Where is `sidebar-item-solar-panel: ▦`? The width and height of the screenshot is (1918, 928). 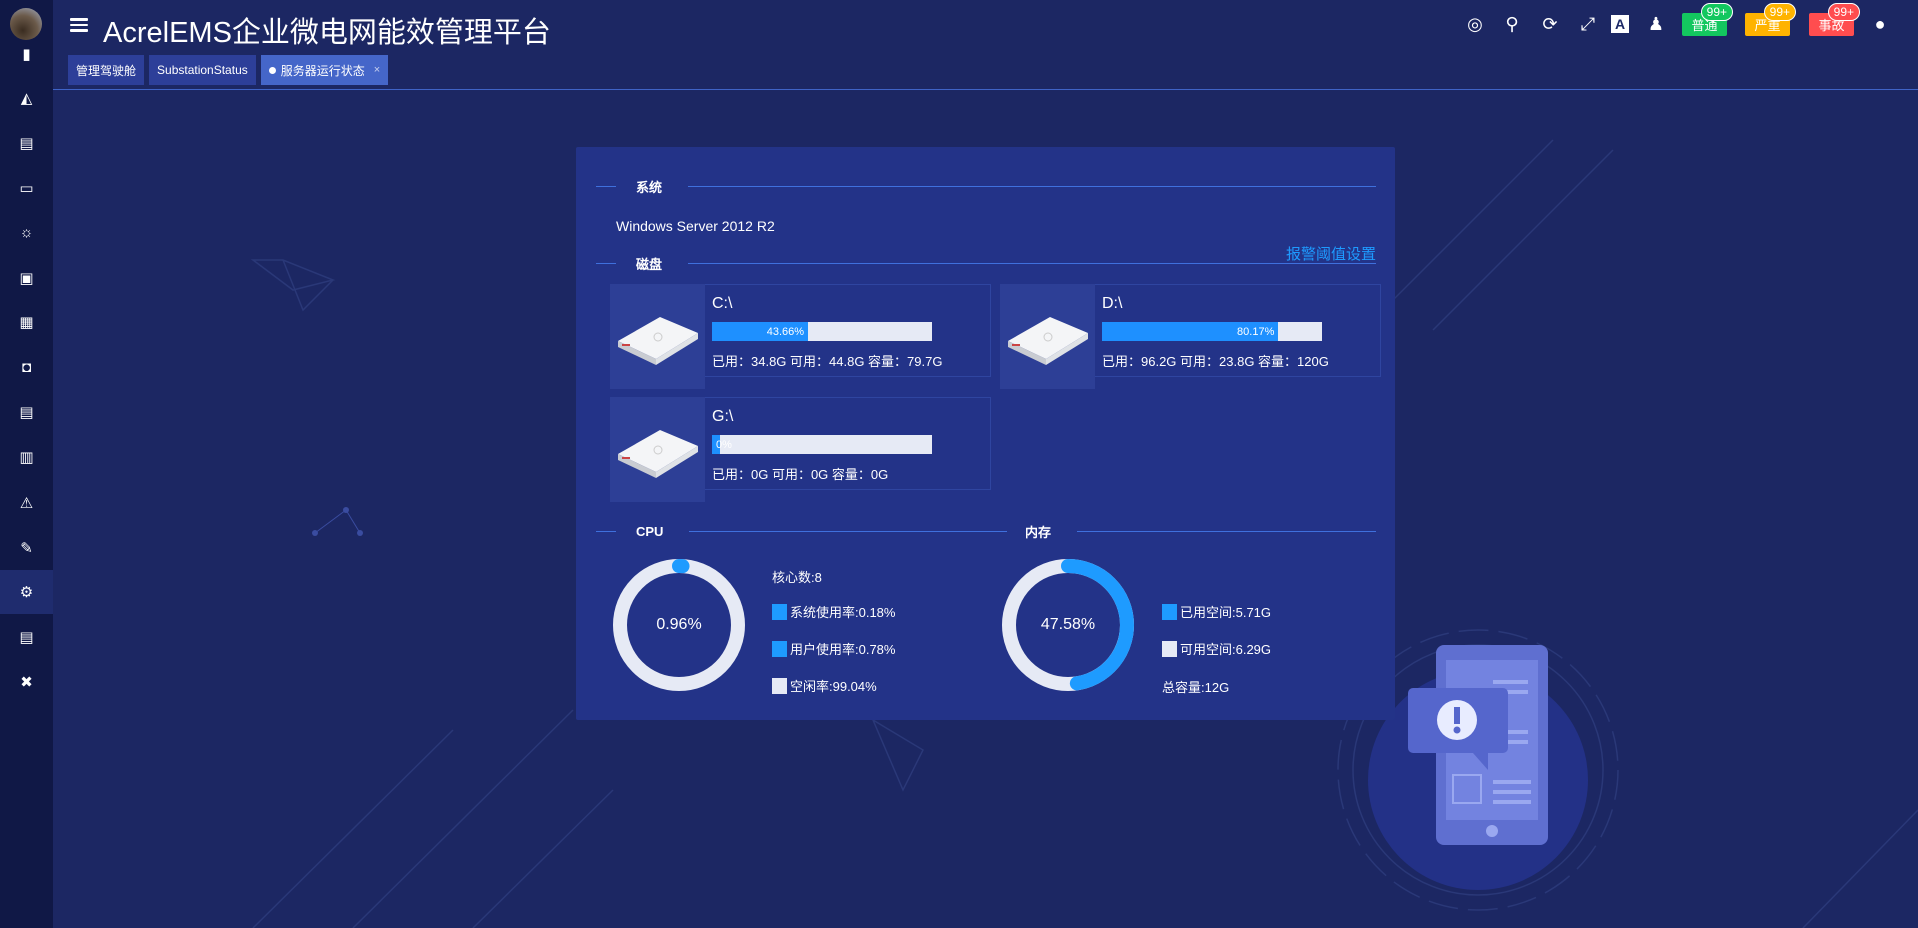
sidebar-item-solar-panel: ▦ is located at coordinates (26, 322).